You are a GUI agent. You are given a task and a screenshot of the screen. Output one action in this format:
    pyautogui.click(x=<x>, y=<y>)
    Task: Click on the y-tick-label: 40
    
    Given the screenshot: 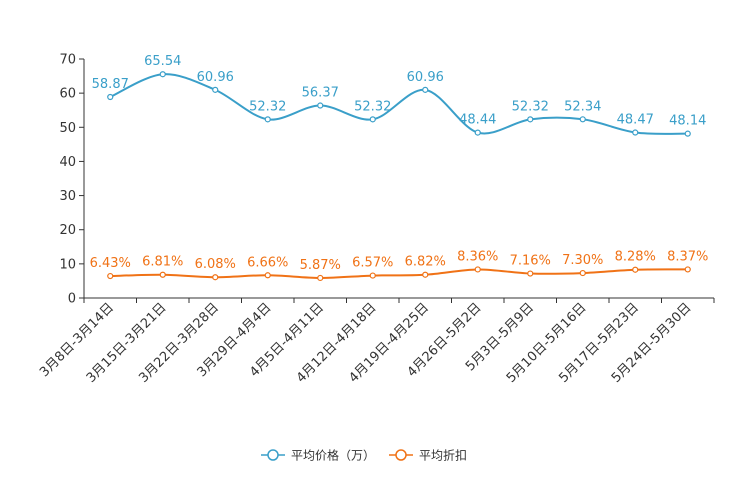 What is the action you would take?
    pyautogui.click(x=67, y=162)
    